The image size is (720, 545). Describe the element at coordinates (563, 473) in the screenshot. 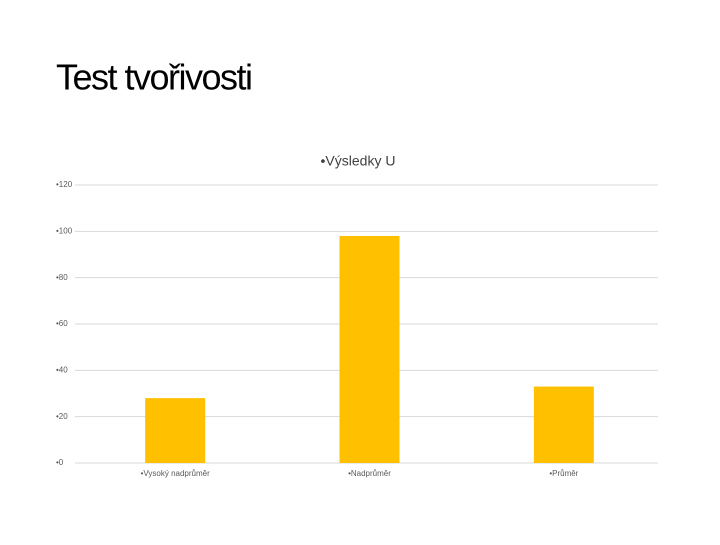

I see `x-tick-label: •Průměr` at that location.